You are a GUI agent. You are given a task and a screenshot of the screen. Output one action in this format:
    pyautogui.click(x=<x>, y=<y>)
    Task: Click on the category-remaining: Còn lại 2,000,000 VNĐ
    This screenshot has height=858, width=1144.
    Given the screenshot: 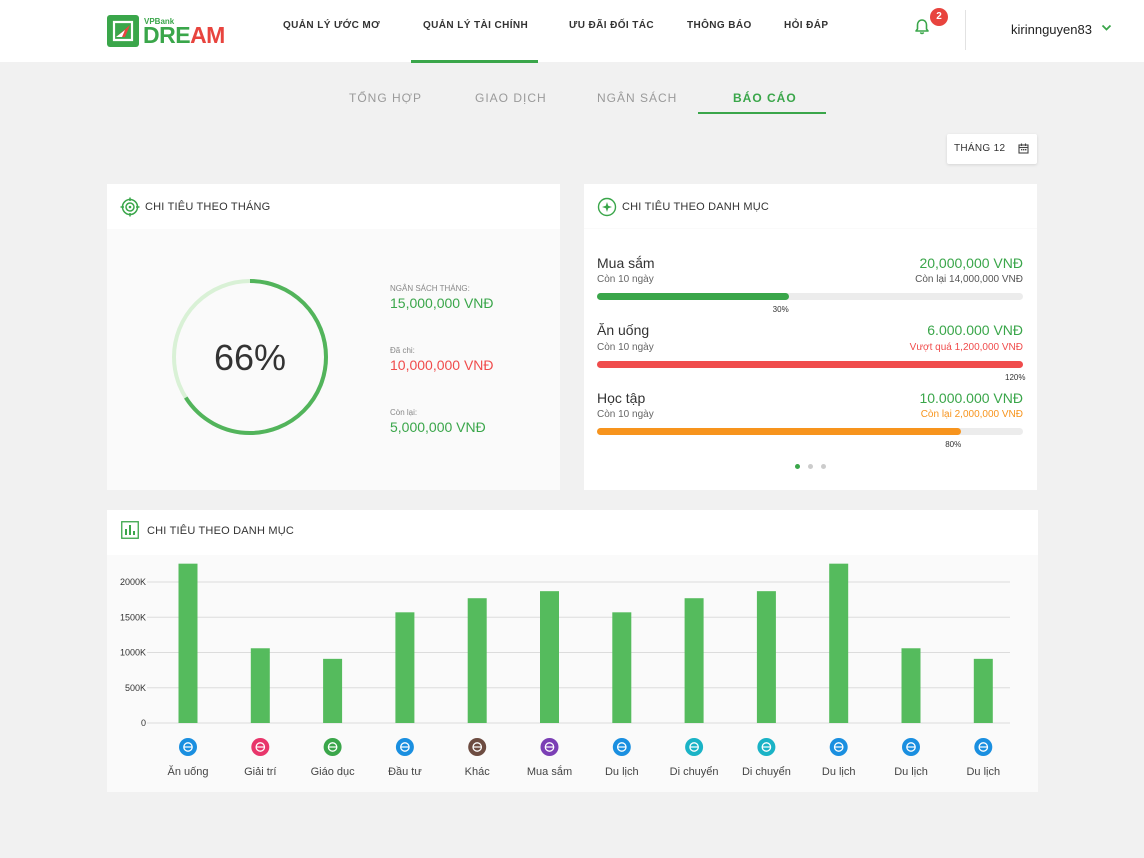 What is the action you would take?
    pyautogui.click(x=971, y=414)
    